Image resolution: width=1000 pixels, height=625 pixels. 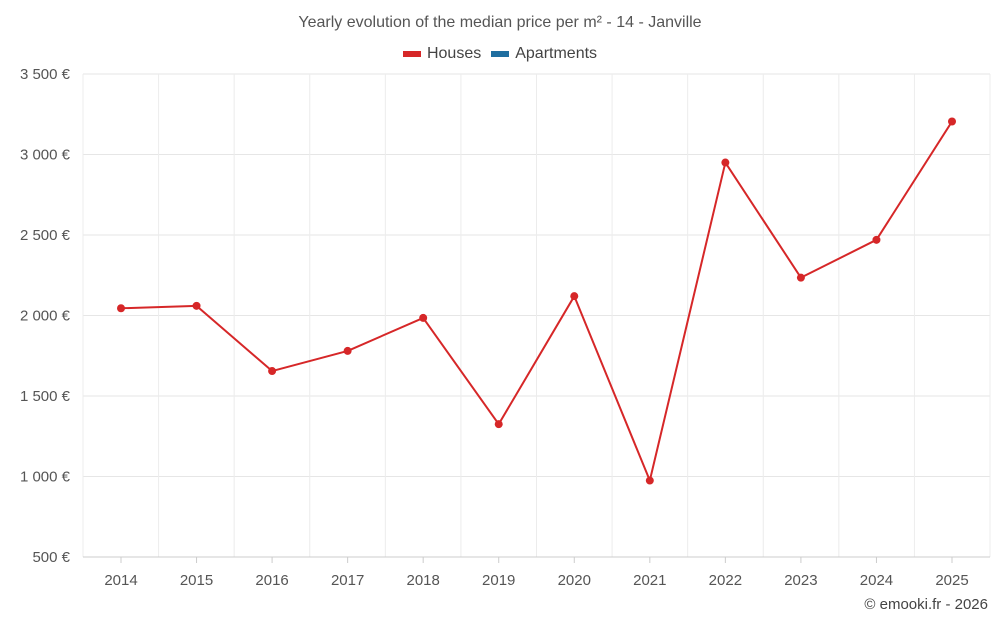 I want to click on y-tick-label: 500 €, so click(x=51, y=557).